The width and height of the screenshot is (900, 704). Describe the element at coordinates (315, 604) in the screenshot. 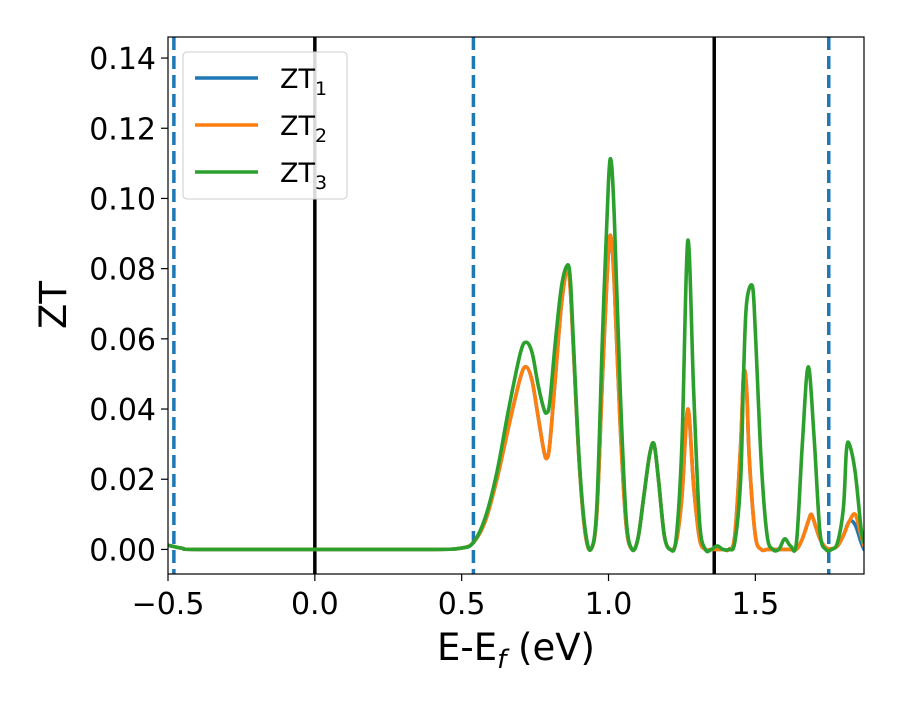

I see `x-tick-label: 0.0` at that location.